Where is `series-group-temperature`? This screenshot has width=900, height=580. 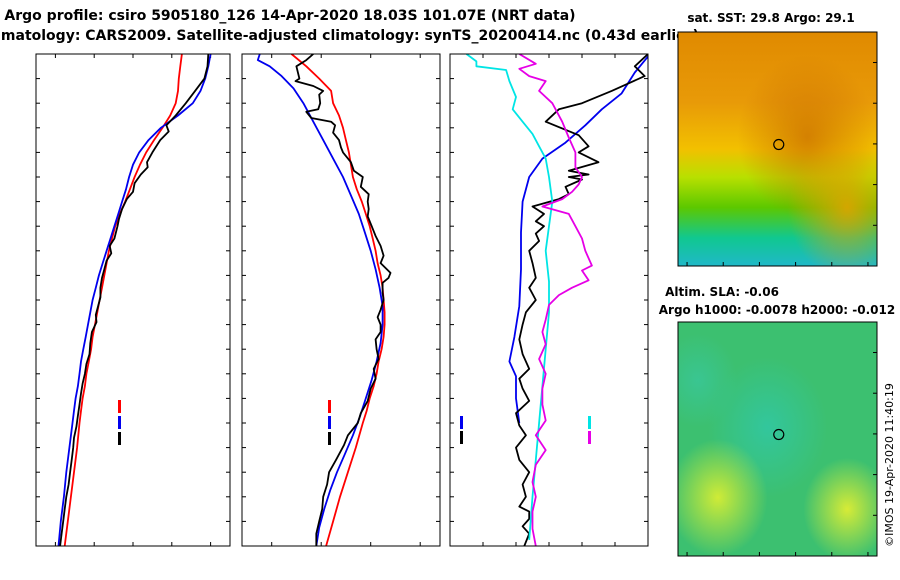
series-group-temperature is located at coordinates (134, 300).